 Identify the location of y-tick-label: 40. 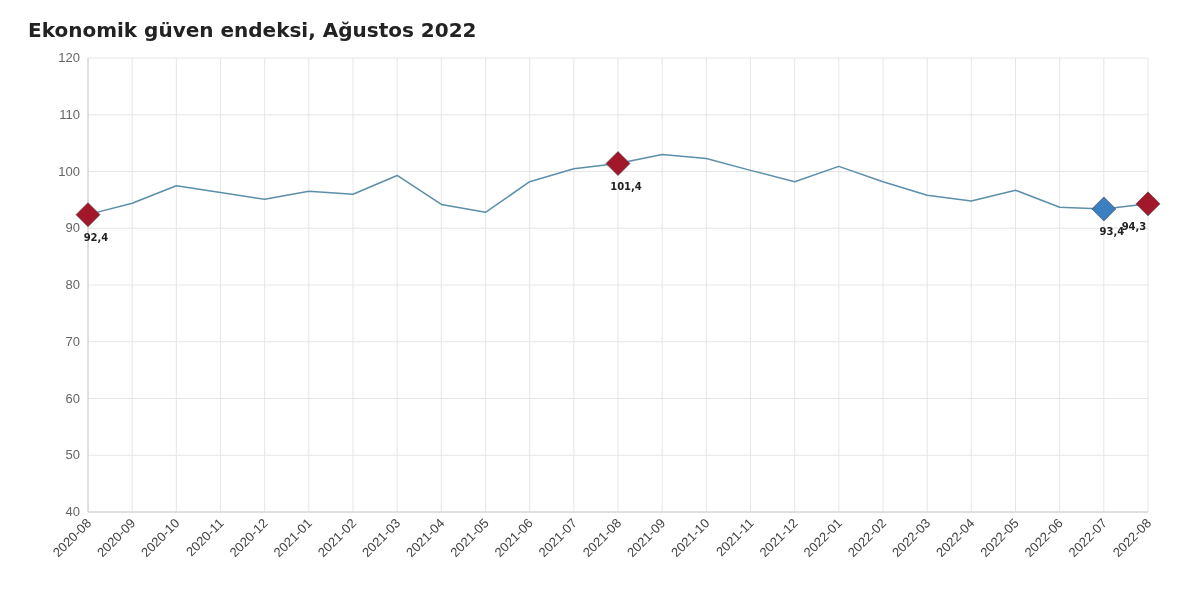
(72, 511).